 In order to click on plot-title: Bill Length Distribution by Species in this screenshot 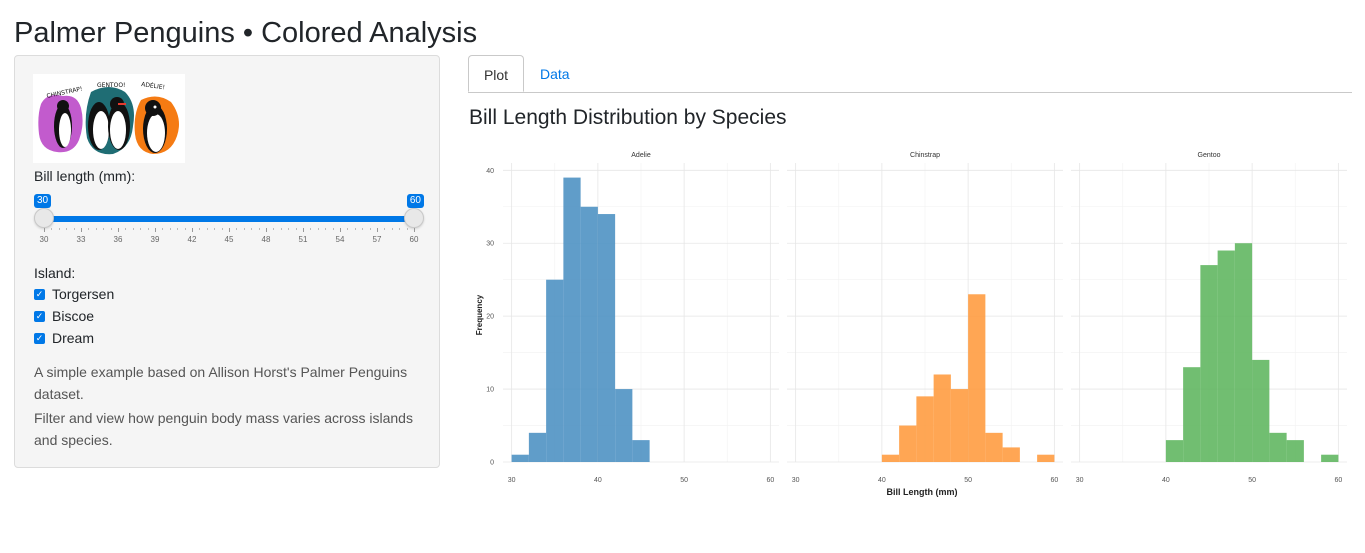, I will do `click(628, 117)`.